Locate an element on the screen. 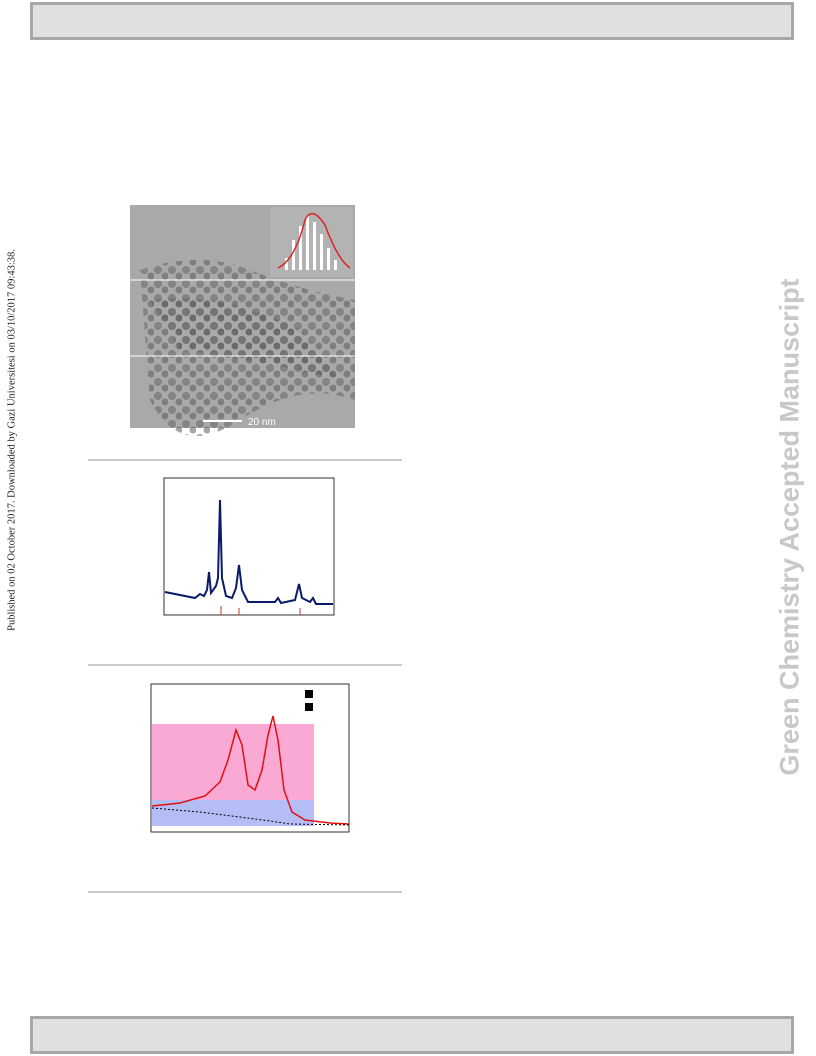 This screenshot has width=816, height=1056. spectrum-panel is located at coordinates (250, 758).